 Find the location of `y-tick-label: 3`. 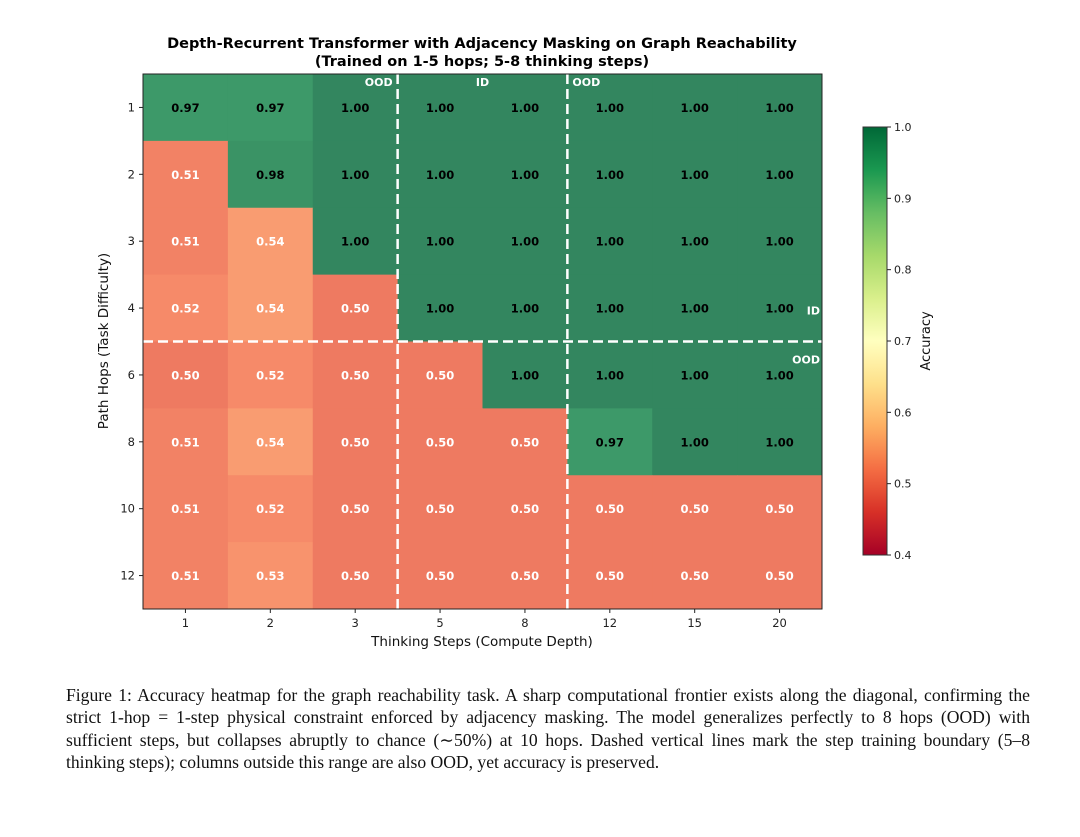

y-tick-label: 3 is located at coordinates (131, 241).